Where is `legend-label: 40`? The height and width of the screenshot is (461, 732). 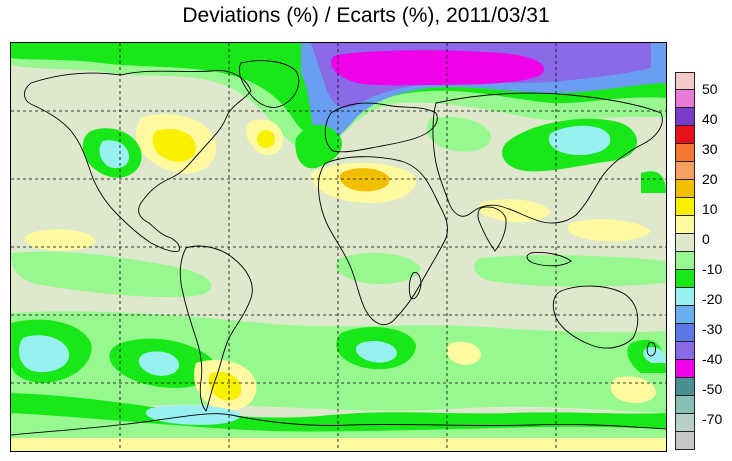
legend-label: 40 is located at coordinates (710, 119).